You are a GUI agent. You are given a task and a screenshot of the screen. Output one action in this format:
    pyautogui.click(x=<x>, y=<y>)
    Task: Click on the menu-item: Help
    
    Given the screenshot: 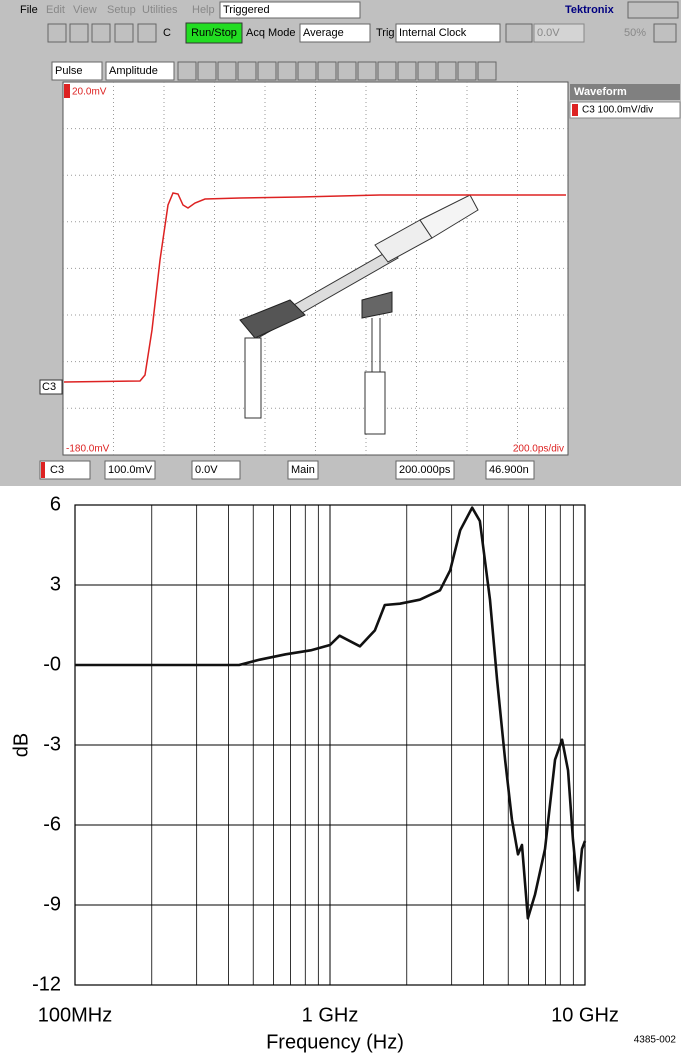 What is the action you would take?
    pyautogui.click(x=203, y=10)
    